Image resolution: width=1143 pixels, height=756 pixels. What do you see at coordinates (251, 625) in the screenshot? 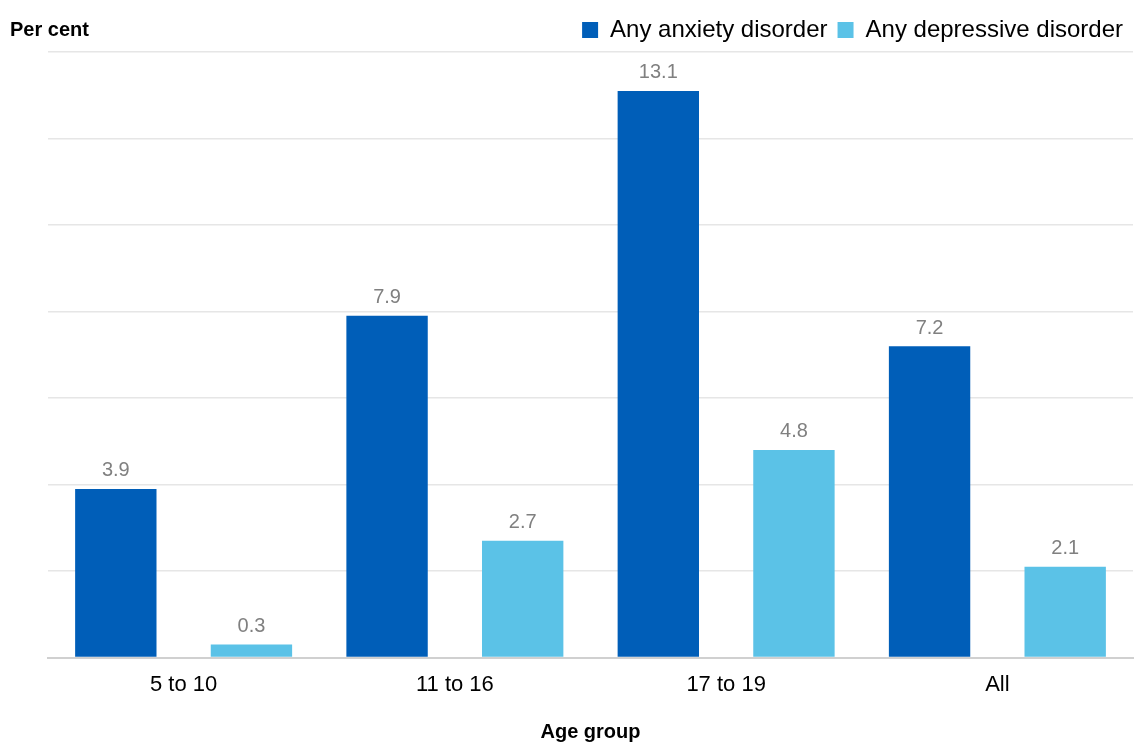
I see `data-label: 0.3` at bounding box center [251, 625].